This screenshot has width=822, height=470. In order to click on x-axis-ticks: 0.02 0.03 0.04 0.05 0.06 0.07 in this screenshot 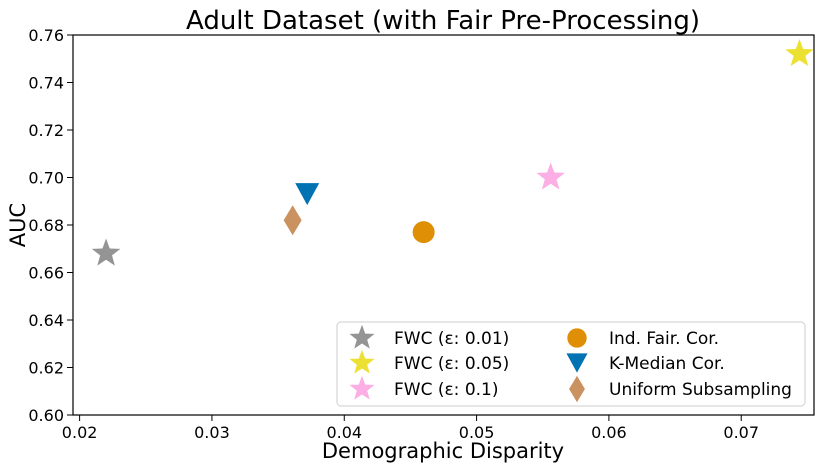, I will do `click(410, 428)`.